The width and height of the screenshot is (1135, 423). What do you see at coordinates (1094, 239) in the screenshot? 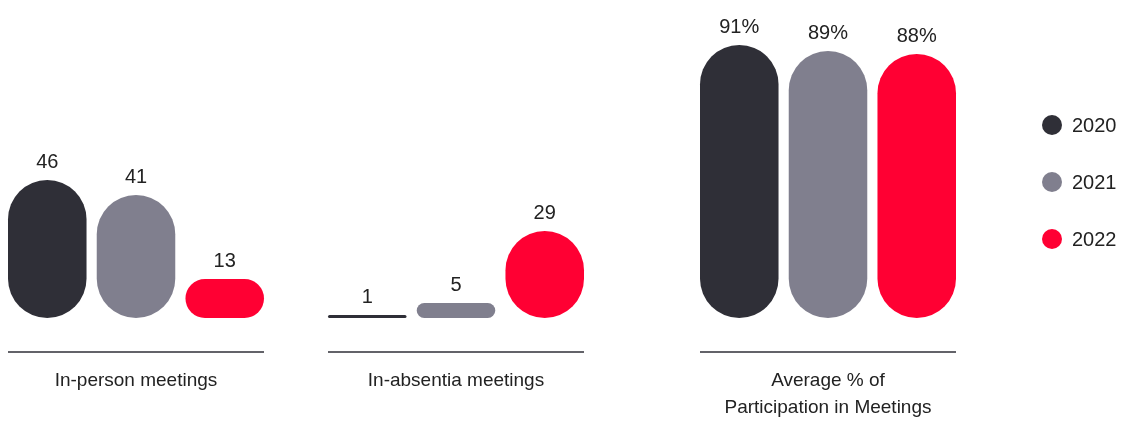
I see `legend-label: 2022` at bounding box center [1094, 239].